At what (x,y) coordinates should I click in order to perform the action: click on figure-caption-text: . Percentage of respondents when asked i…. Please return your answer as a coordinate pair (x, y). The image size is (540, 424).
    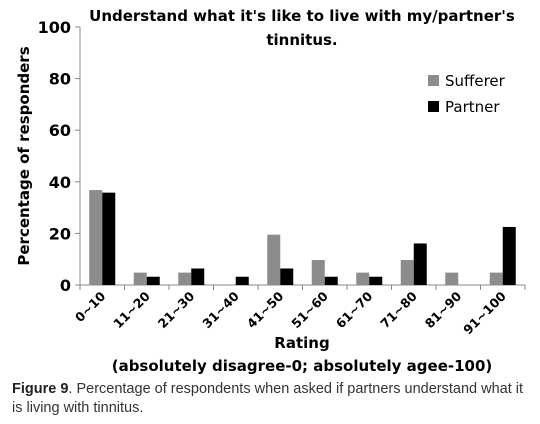
    Looking at the image, I should click on (268, 398).